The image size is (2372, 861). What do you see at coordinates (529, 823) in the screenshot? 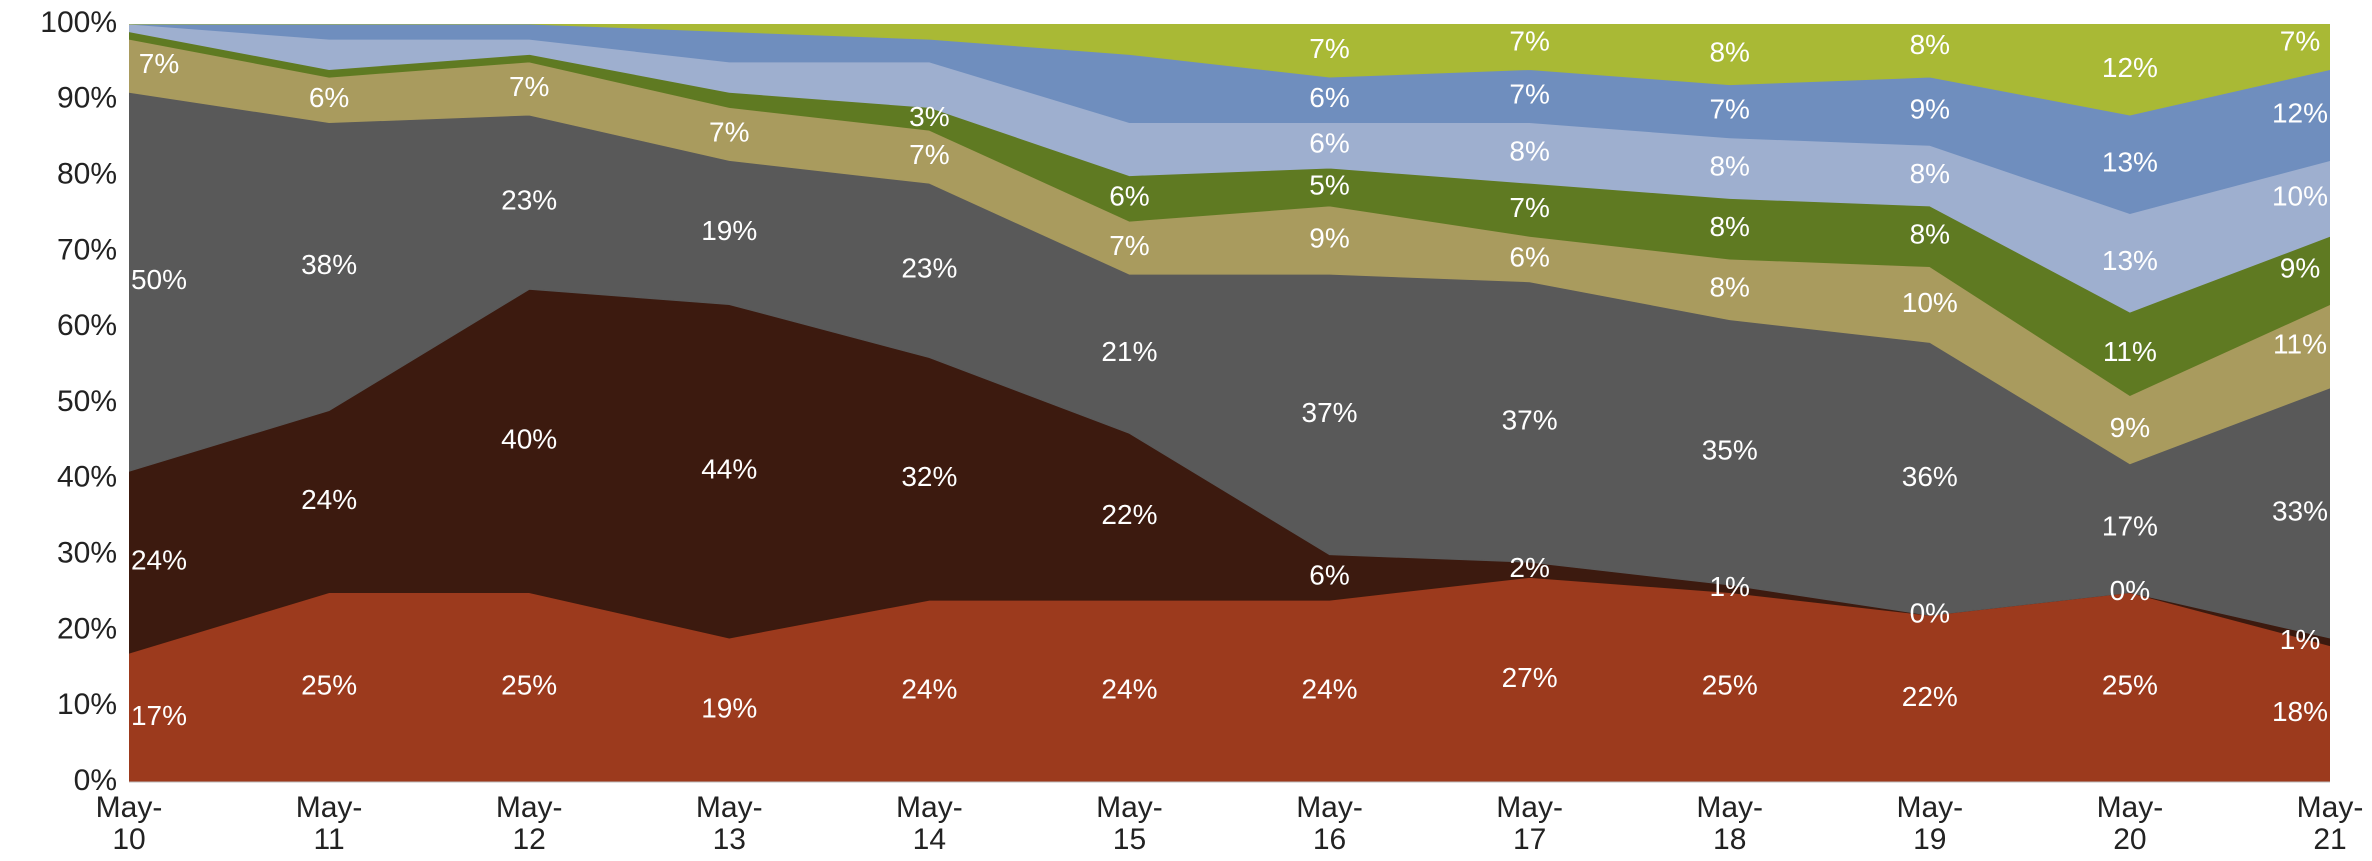
I see `x-tick-label: May-12` at bounding box center [529, 823].